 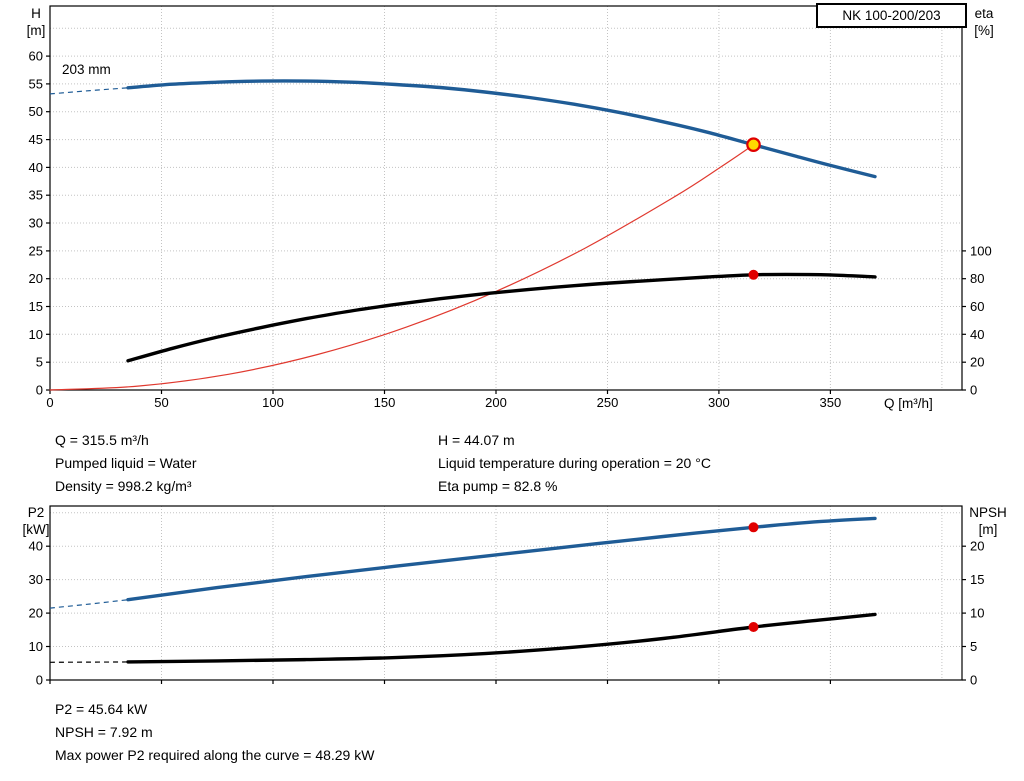 I want to click on info-line-p2: P2 = 45.64 kW, so click(x=101, y=709).